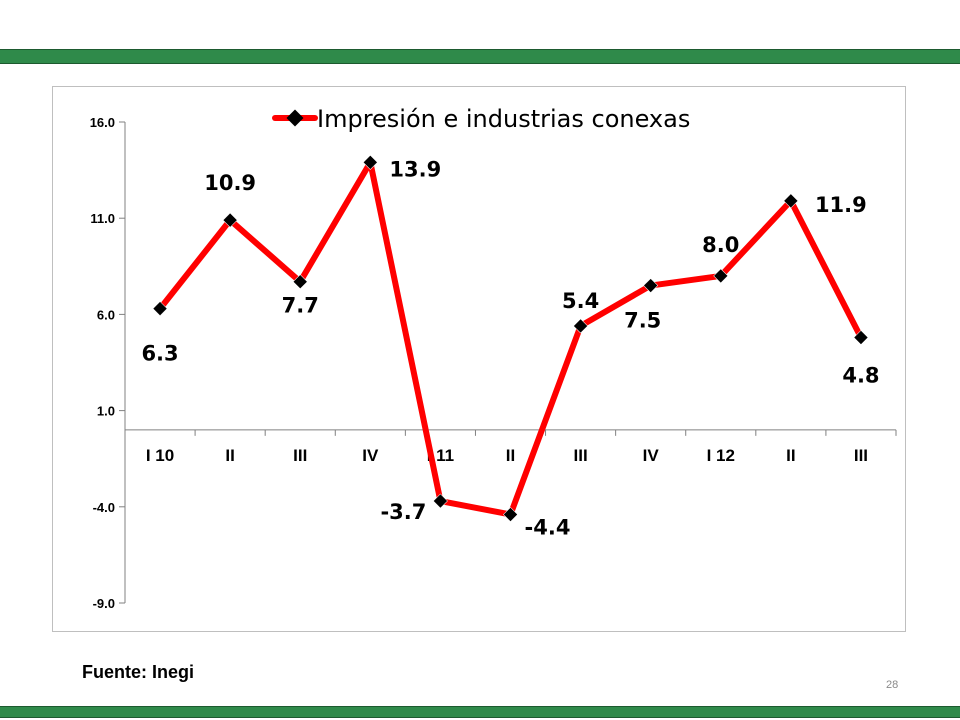 The width and height of the screenshot is (960, 720). What do you see at coordinates (642, 321) in the screenshot?
I see `data-label: 7.5` at bounding box center [642, 321].